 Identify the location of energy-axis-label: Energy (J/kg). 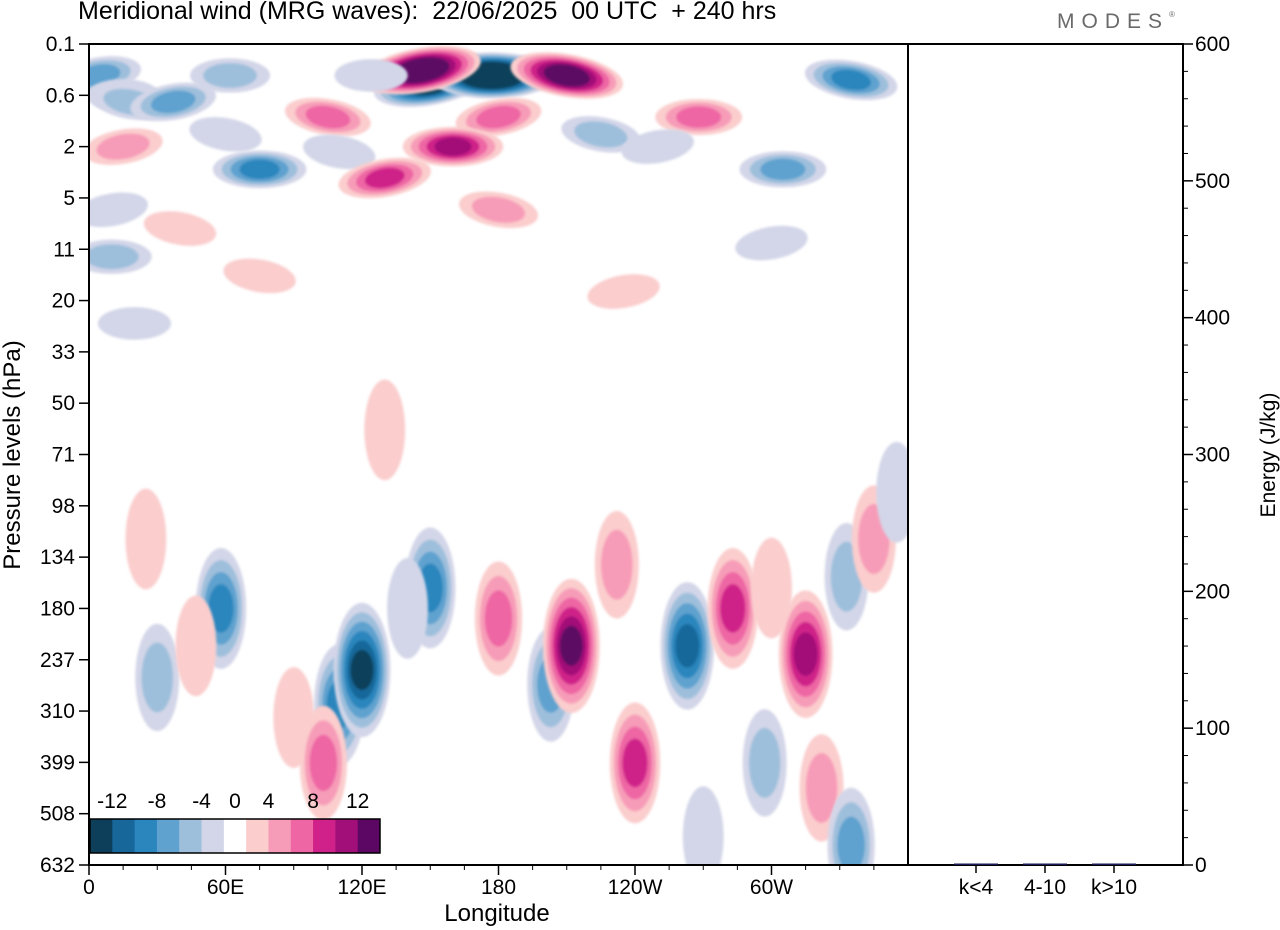
(1268, 455).